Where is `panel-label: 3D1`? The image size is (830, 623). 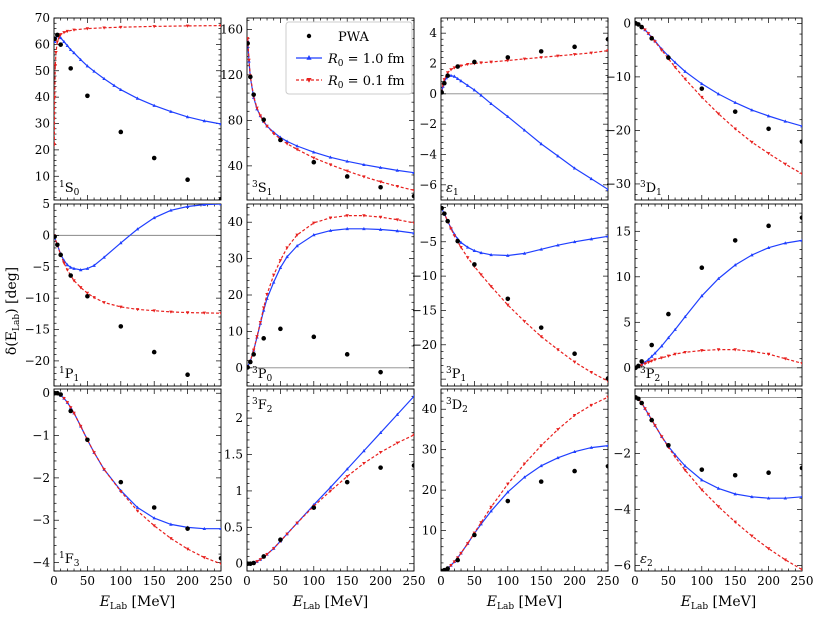
panel-label: 3D1 is located at coordinates (651, 189).